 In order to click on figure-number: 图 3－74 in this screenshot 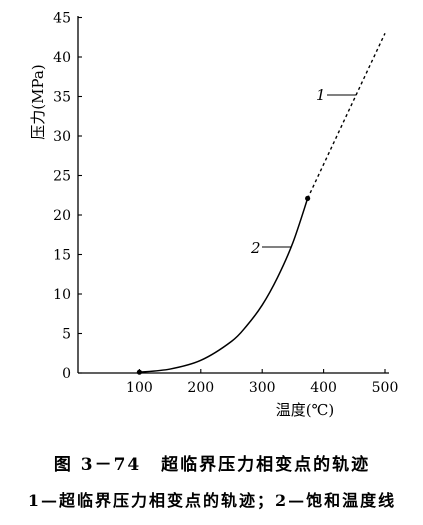, I will do `click(97, 465)`.